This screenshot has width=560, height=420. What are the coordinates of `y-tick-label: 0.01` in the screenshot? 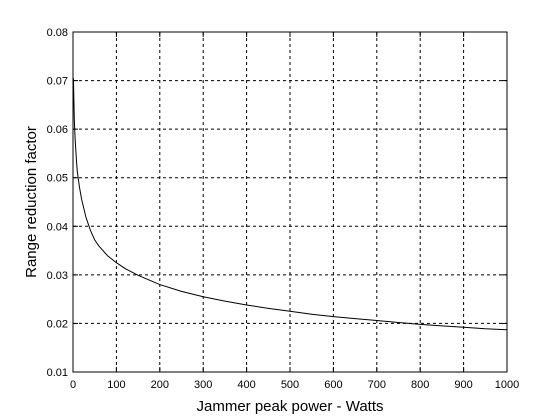 It's located at (57, 373).